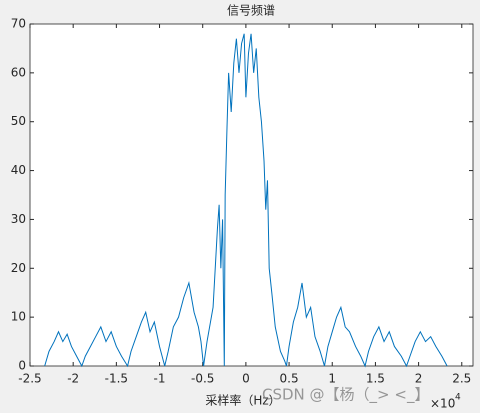 Image resolution: width=480 pixels, height=413 pixels. What do you see at coordinates (160, 379) in the screenshot?
I see `x-tick-label: -1` at bounding box center [160, 379].